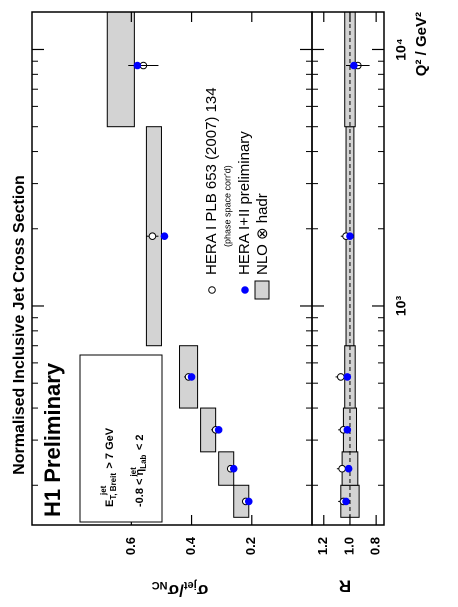 The image size is (458, 607). Describe the element at coordinates (352, 268) in the screenshot. I see `panel-content` at that location.